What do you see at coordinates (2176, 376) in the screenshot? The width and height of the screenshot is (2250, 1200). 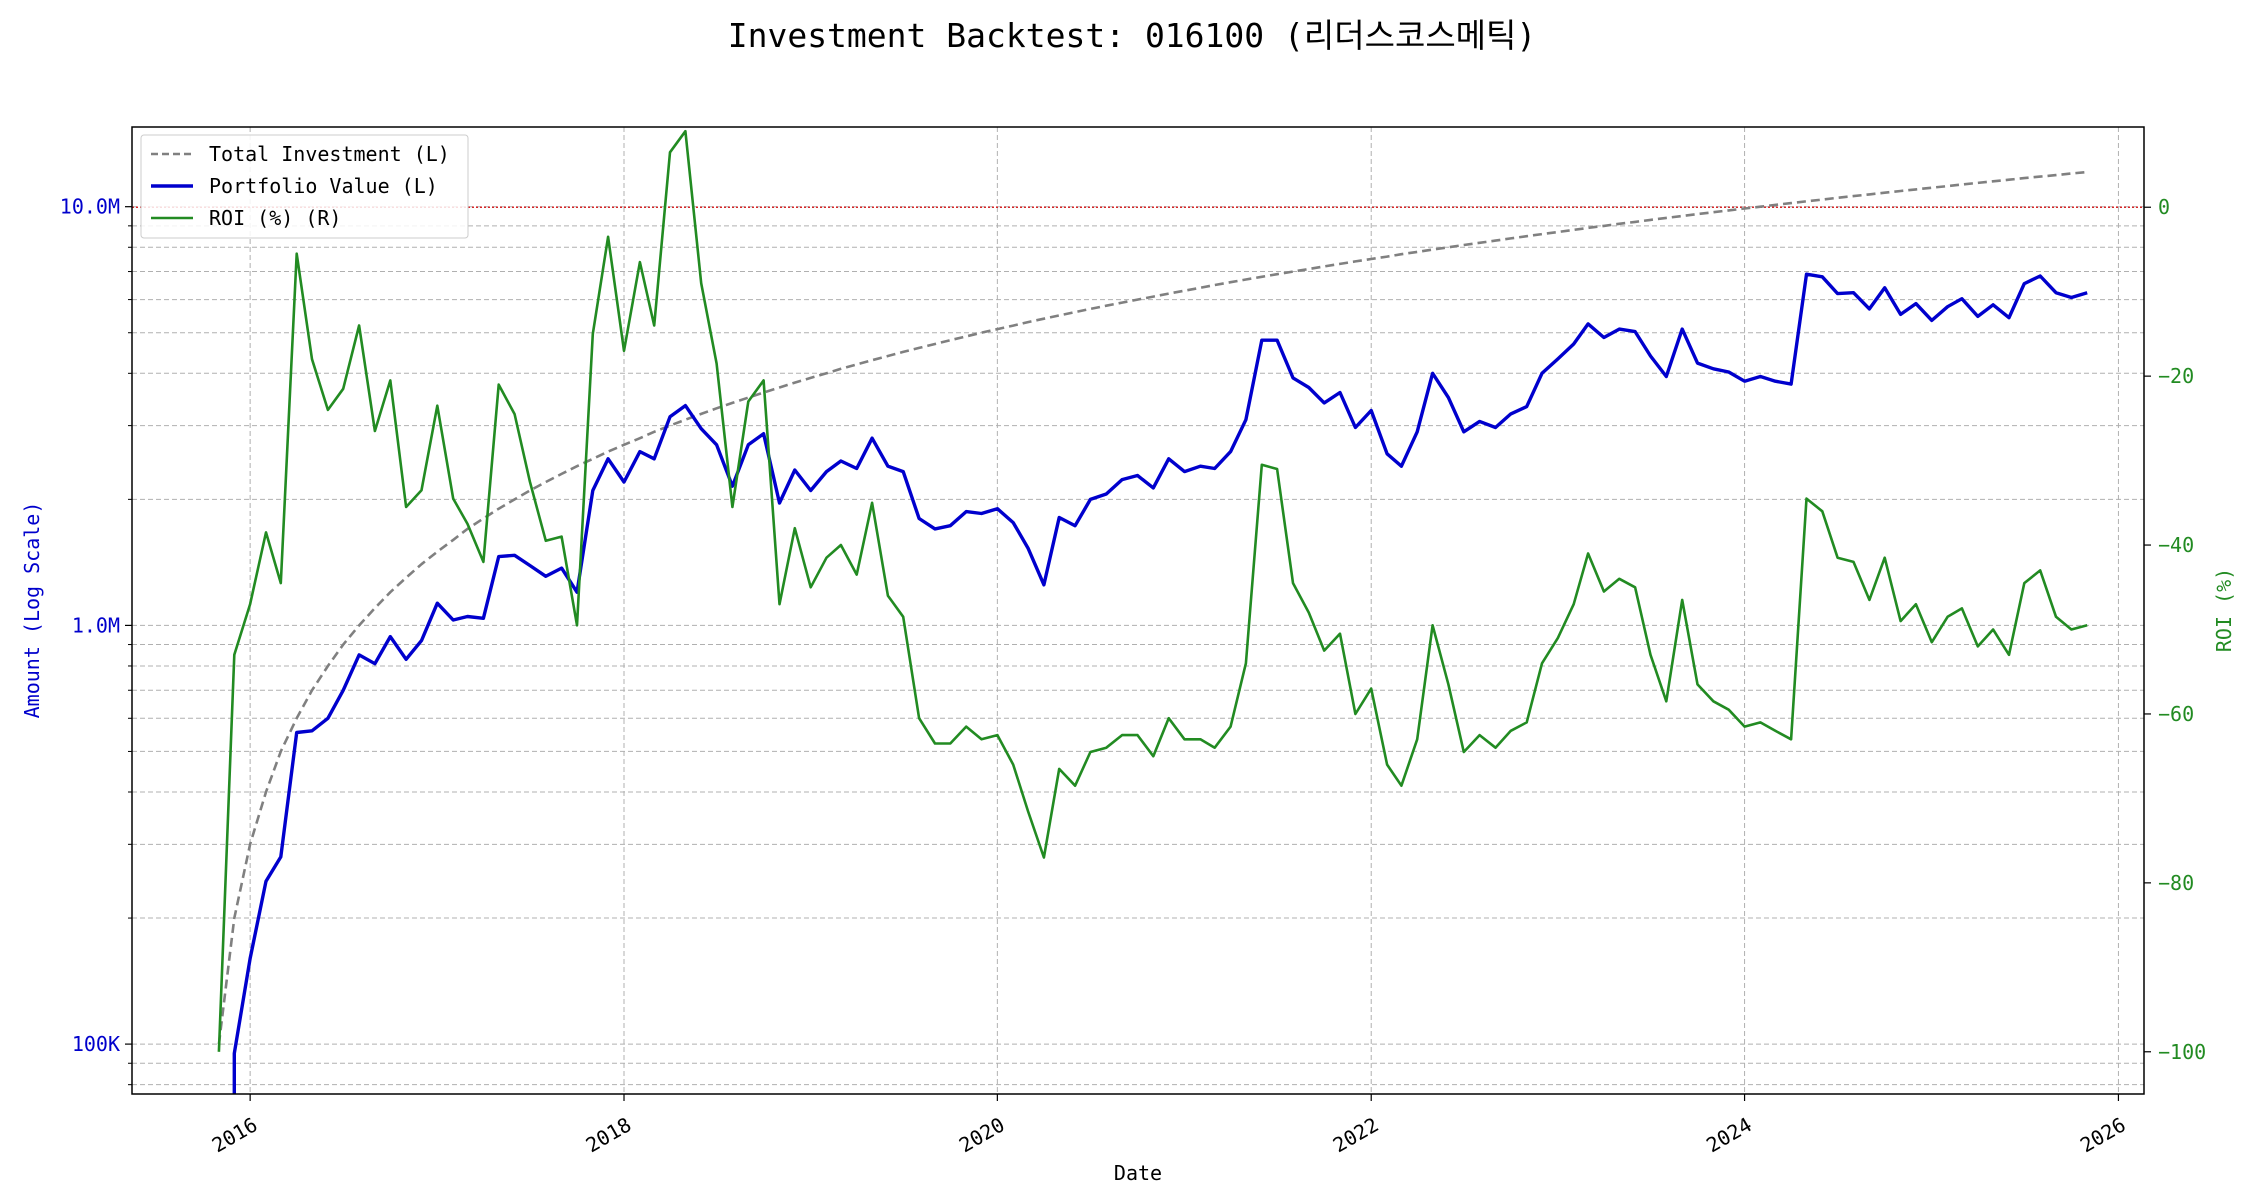 I see `right-tick-label: −20` at bounding box center [2176, 376].